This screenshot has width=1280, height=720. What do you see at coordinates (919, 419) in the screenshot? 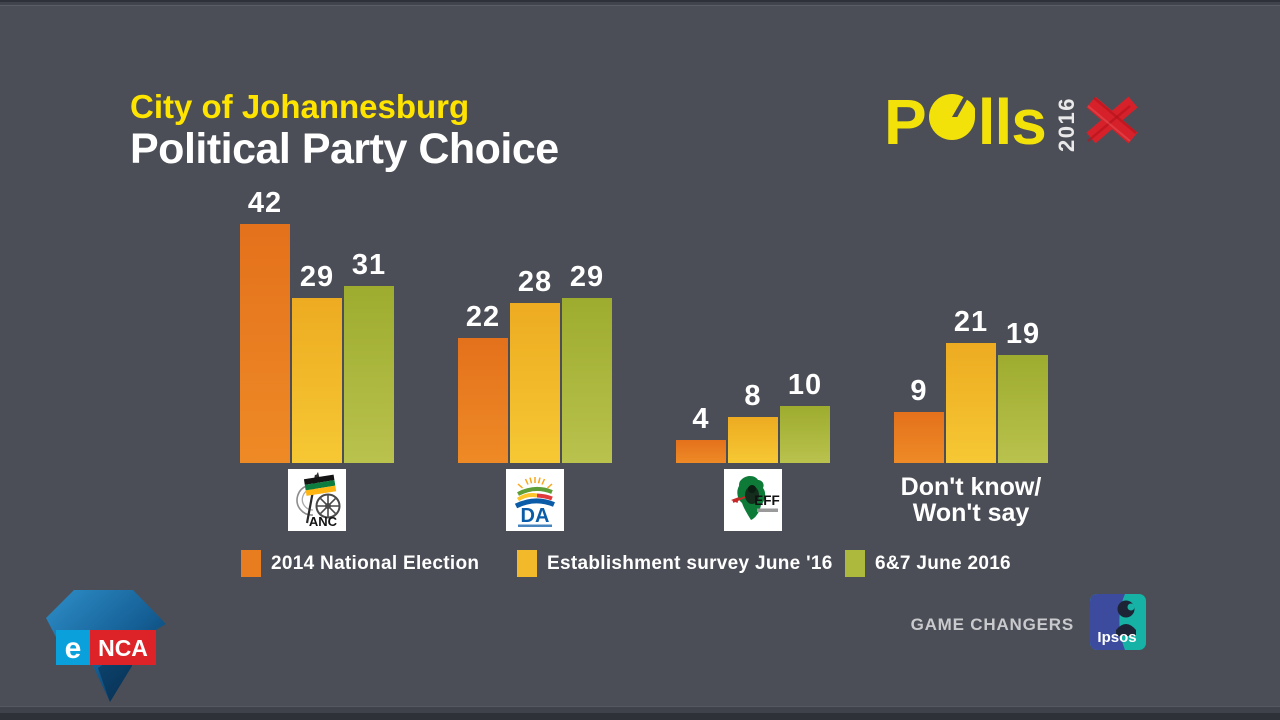
I see `bar-series0-group3: 9` at bounding box center [919, 419].